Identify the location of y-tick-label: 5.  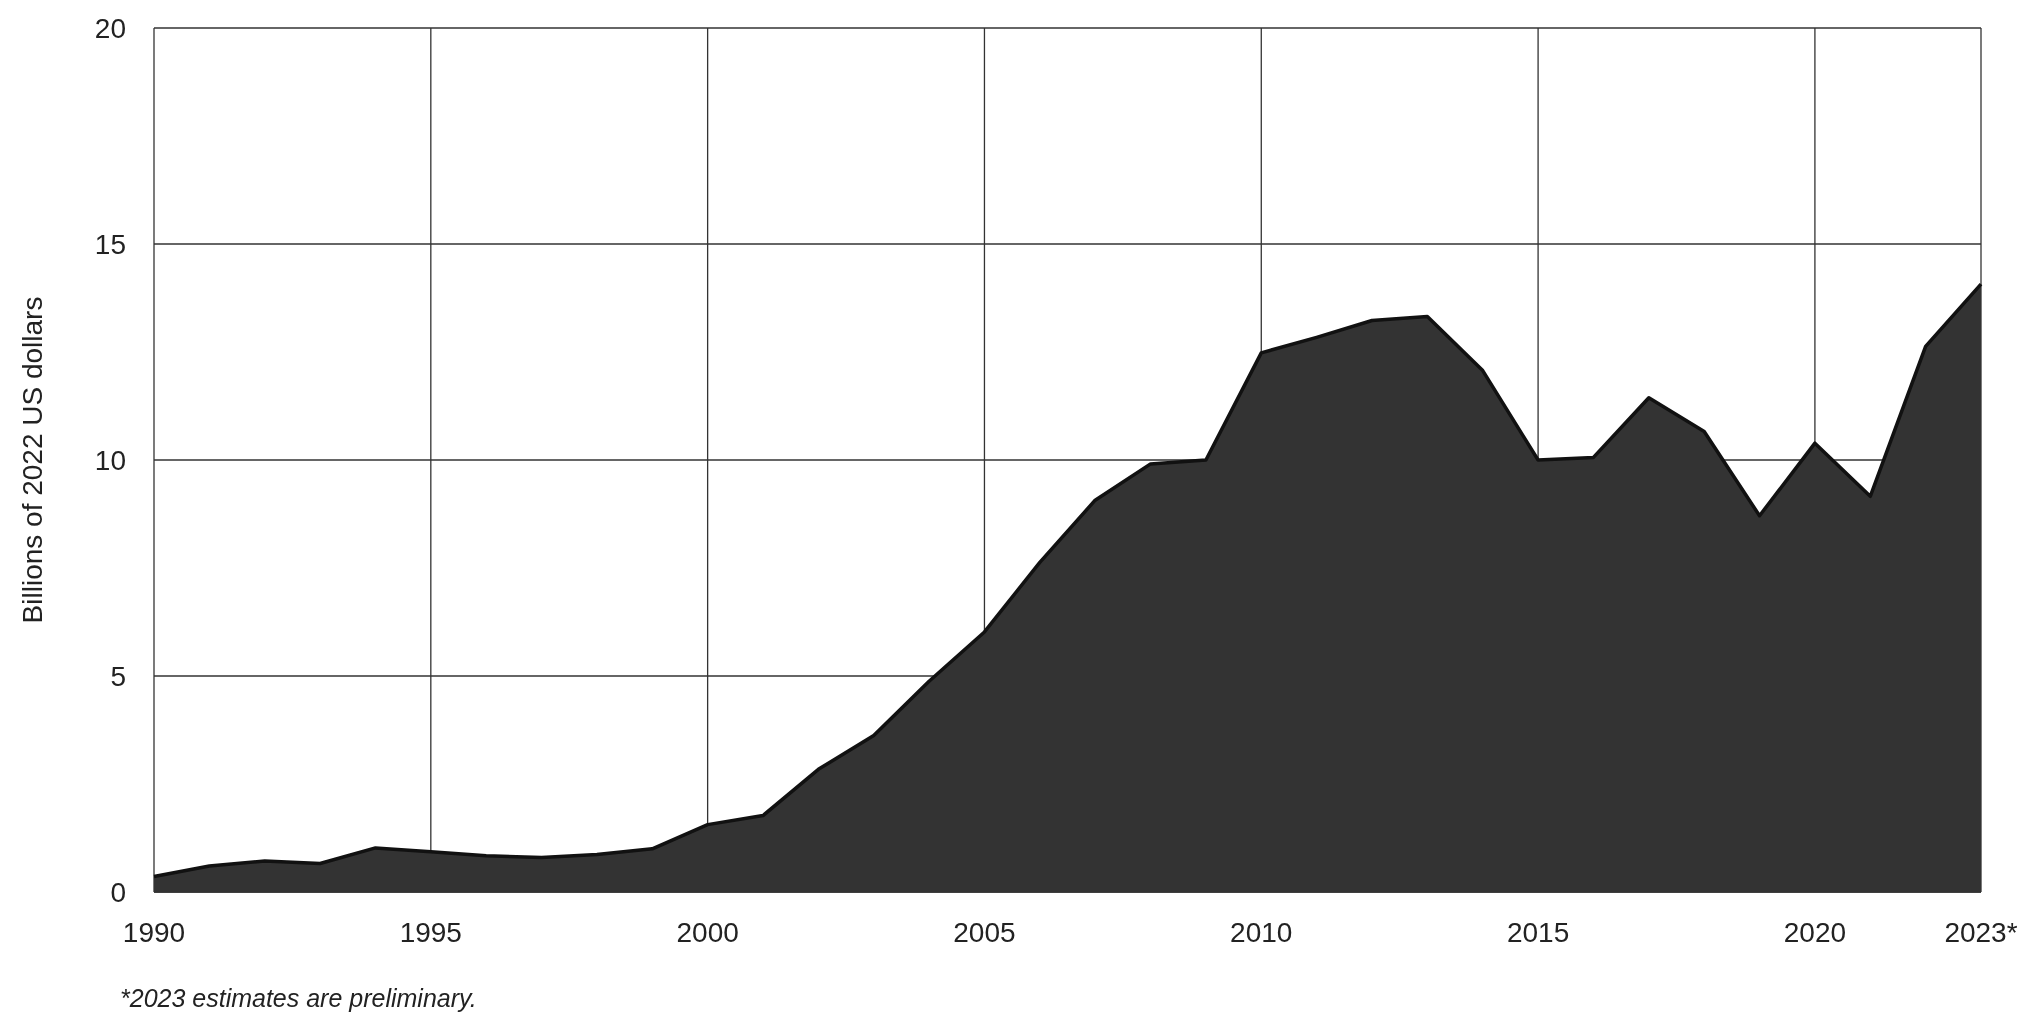
(118, 676).